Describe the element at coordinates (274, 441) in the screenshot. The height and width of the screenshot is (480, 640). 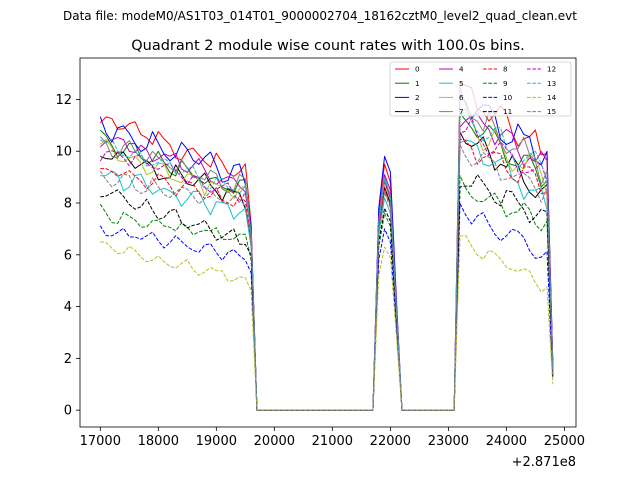
I see `x-tick-label: 20000` at that location.